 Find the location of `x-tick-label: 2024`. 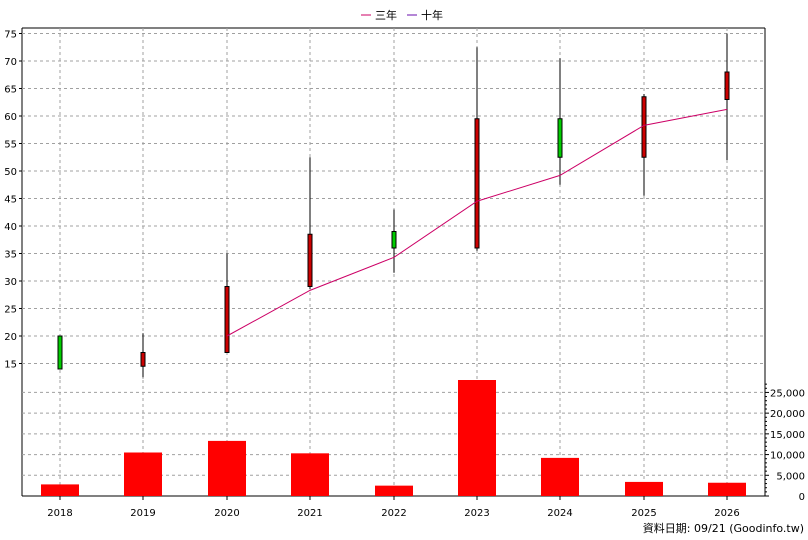

x-tick-label: 2024 is located at coordinates (559, 513).